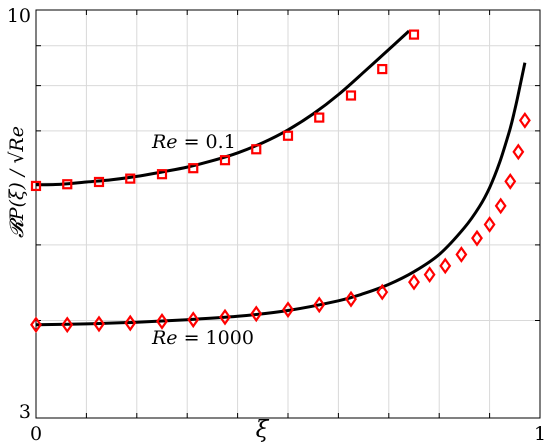 This screenshot has width=550, height=446. I want to click on y-tick-label-bottom: 3, so click(25, 412).